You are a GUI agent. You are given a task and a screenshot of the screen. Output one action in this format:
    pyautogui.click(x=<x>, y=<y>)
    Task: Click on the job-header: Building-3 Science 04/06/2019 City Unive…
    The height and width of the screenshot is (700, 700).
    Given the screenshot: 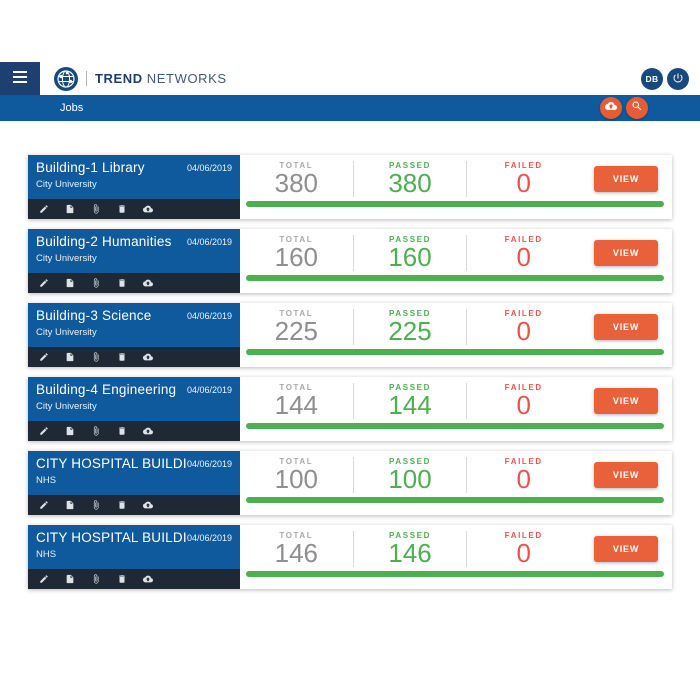 What is the action you would take?
    pyautogui.click(x=134, y=325)
    